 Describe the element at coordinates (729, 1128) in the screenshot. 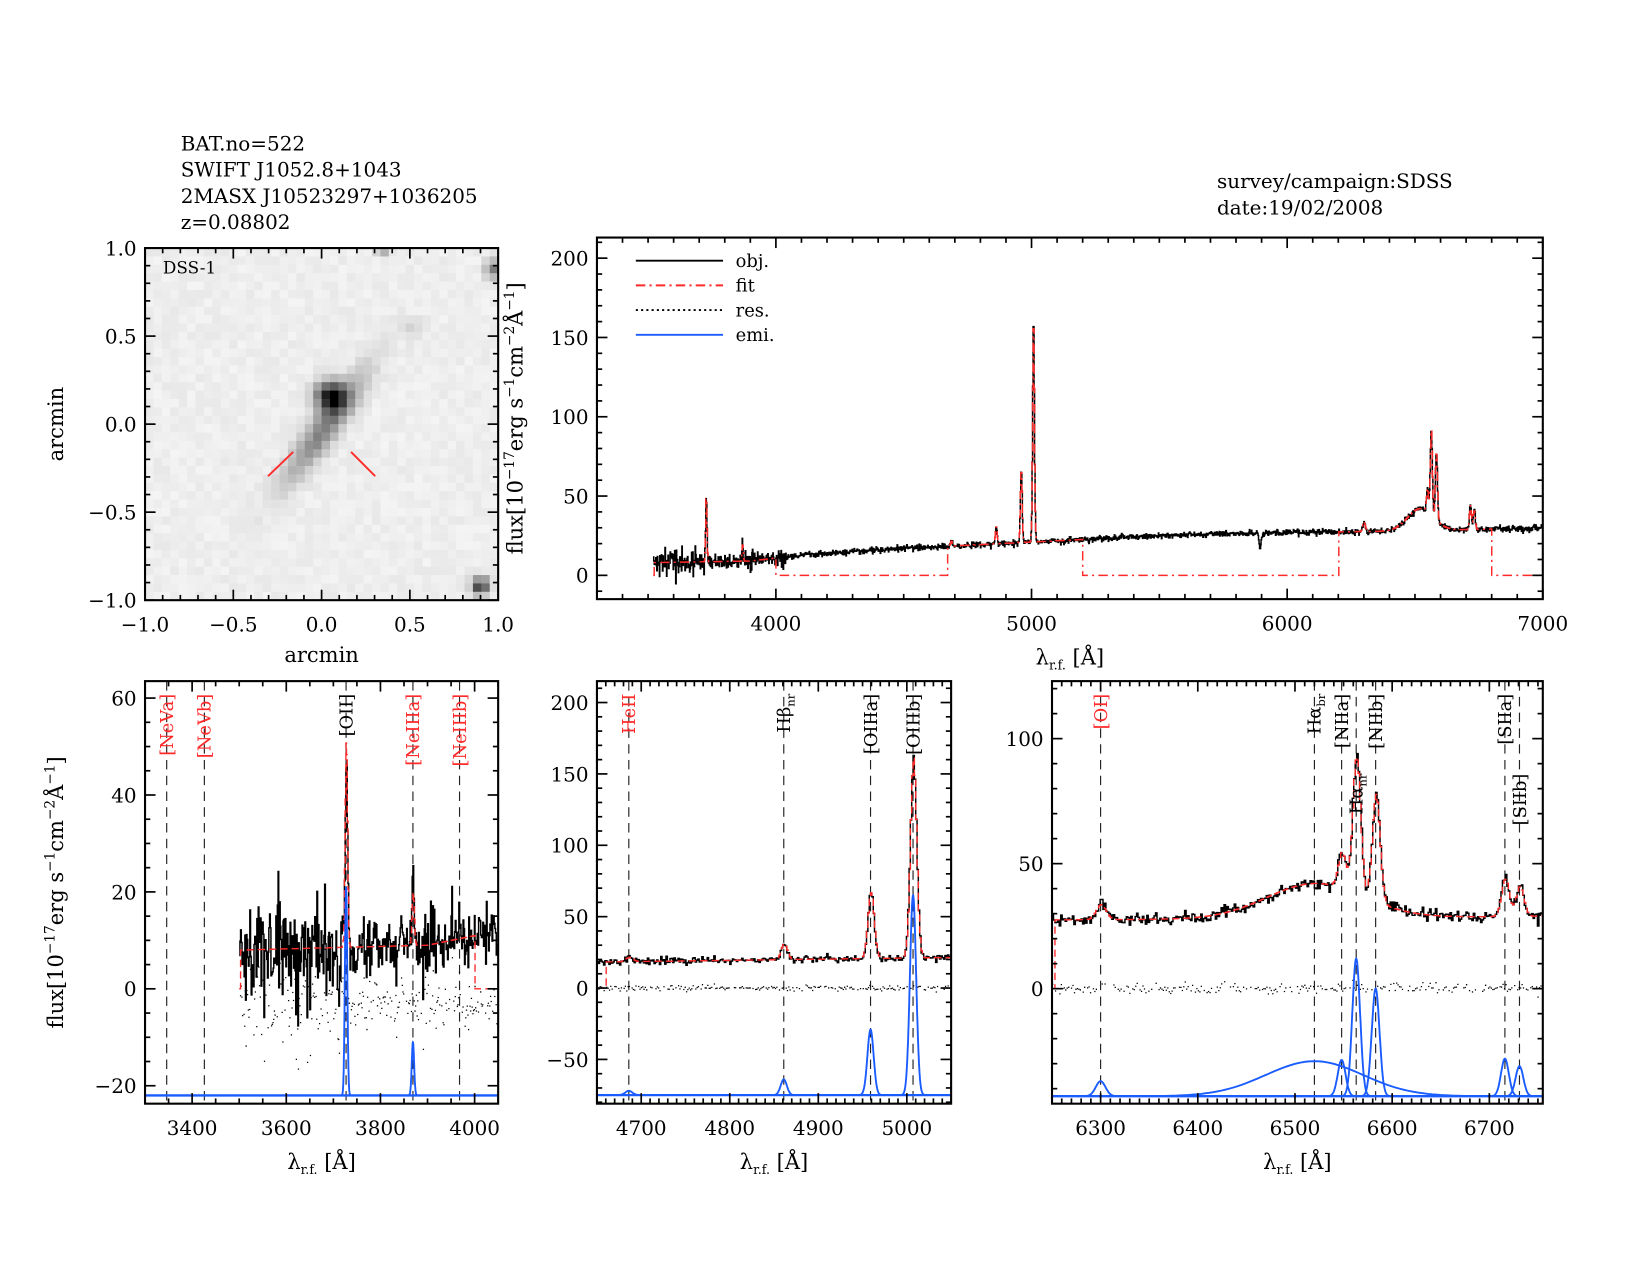

I see `x-tick-label: 4800` at that location.